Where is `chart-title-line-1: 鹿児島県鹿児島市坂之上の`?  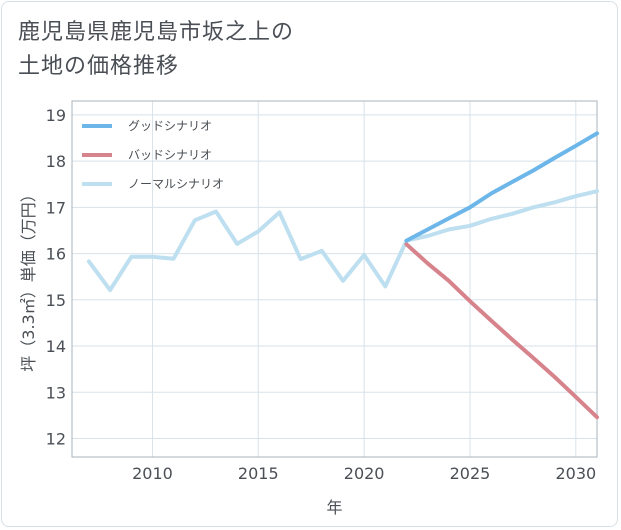 chart-title-line-1: 鹿児島県鹿児島市坂之上の is located at coordinates (156, 32).